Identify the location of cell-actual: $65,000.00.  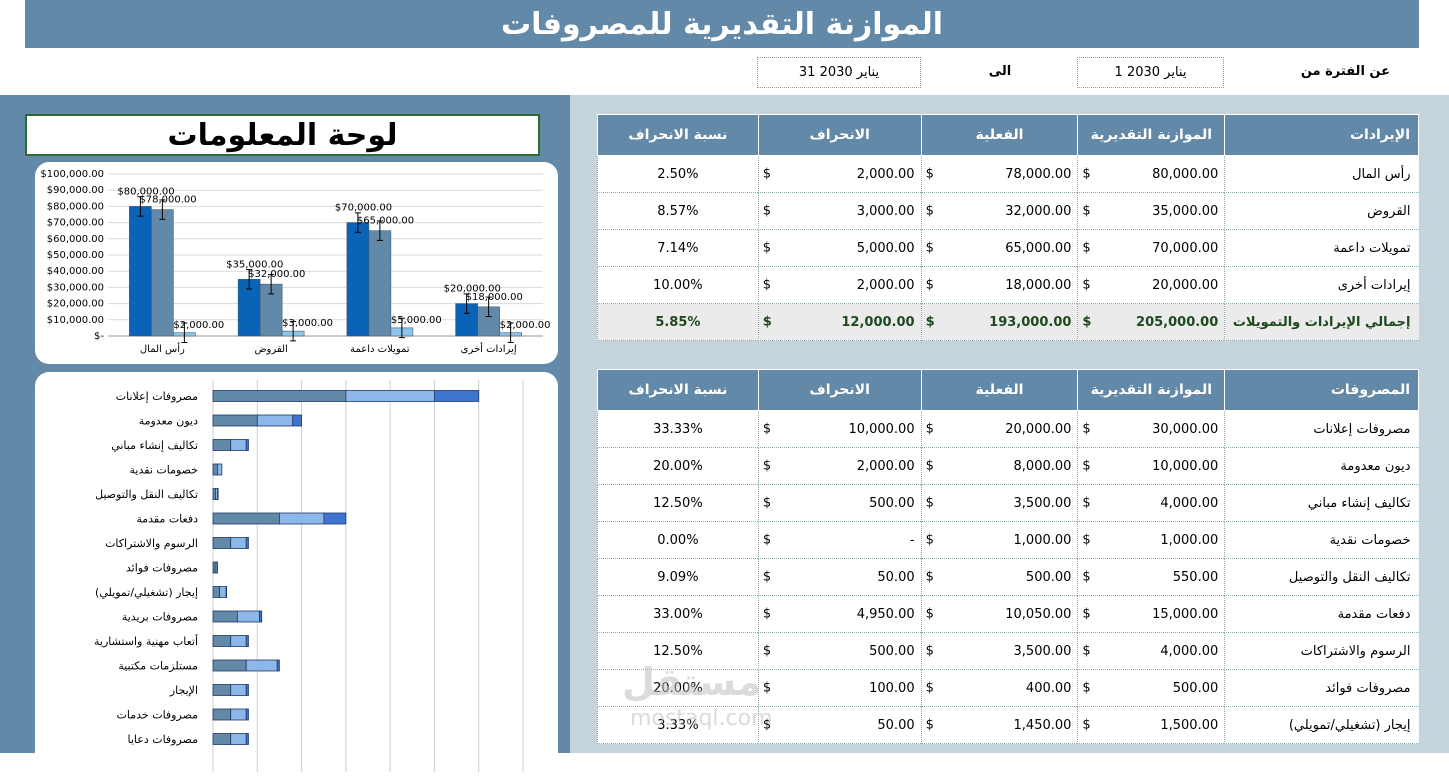
(999, 248).